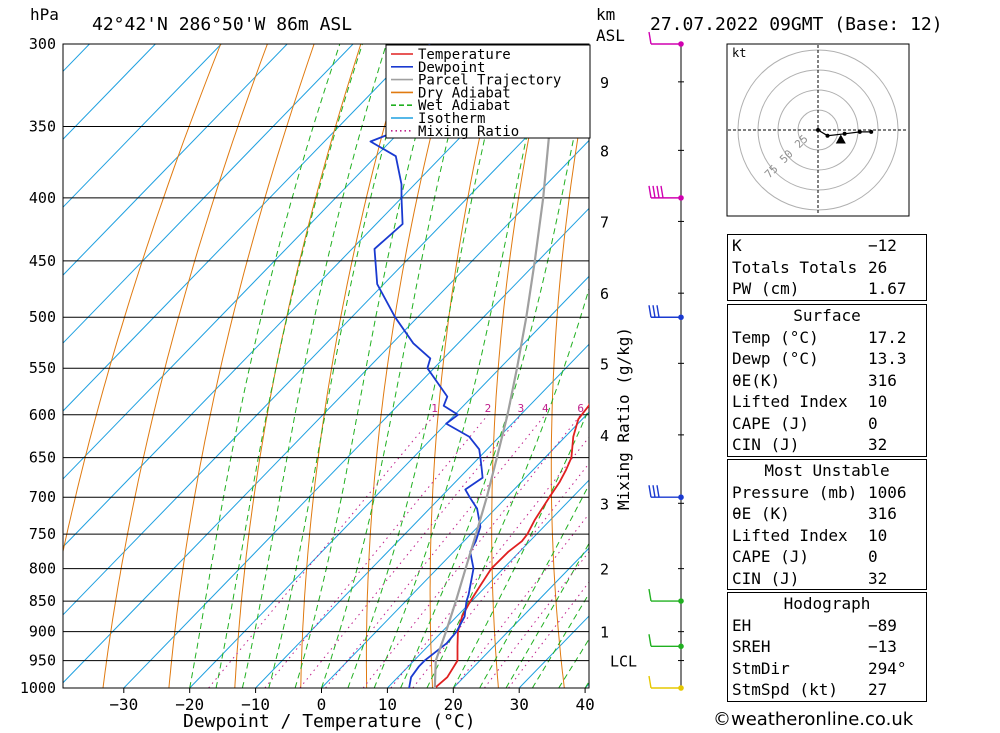 The width and height of the screenshot is (1000, 733). I want to click on indices-value: 26, so click(878, 267).